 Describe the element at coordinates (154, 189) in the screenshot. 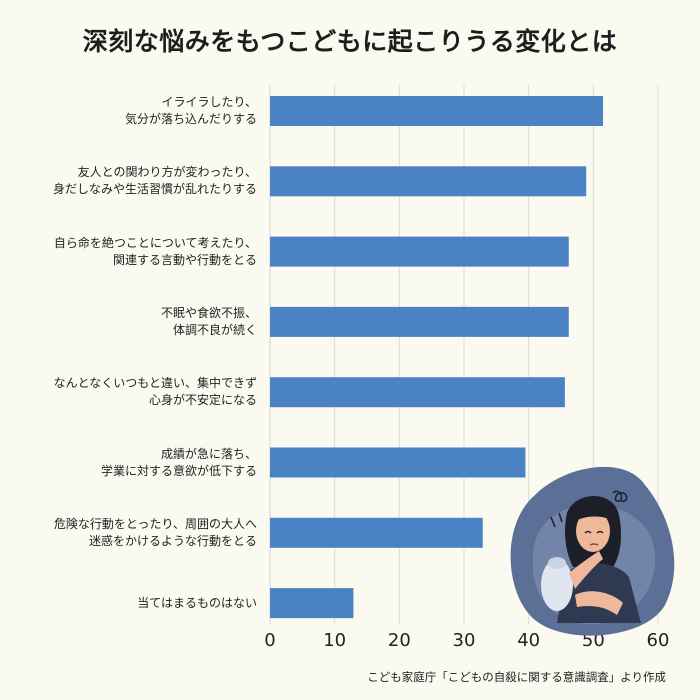

I see `category-label-line: 身だしなみや生活習慣が乱れたりする` at that location.